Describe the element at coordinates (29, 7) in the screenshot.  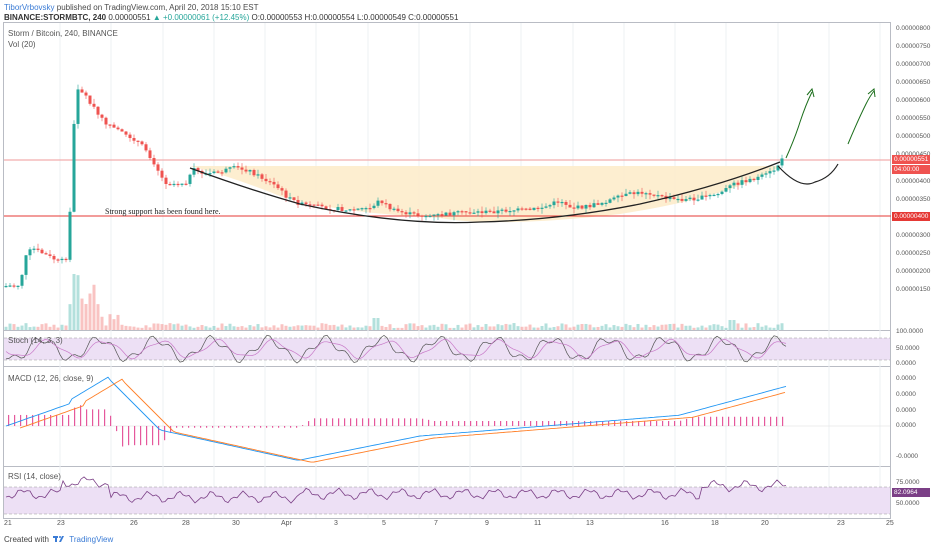
I see `author-link: TiborVrbovsky` at that location.